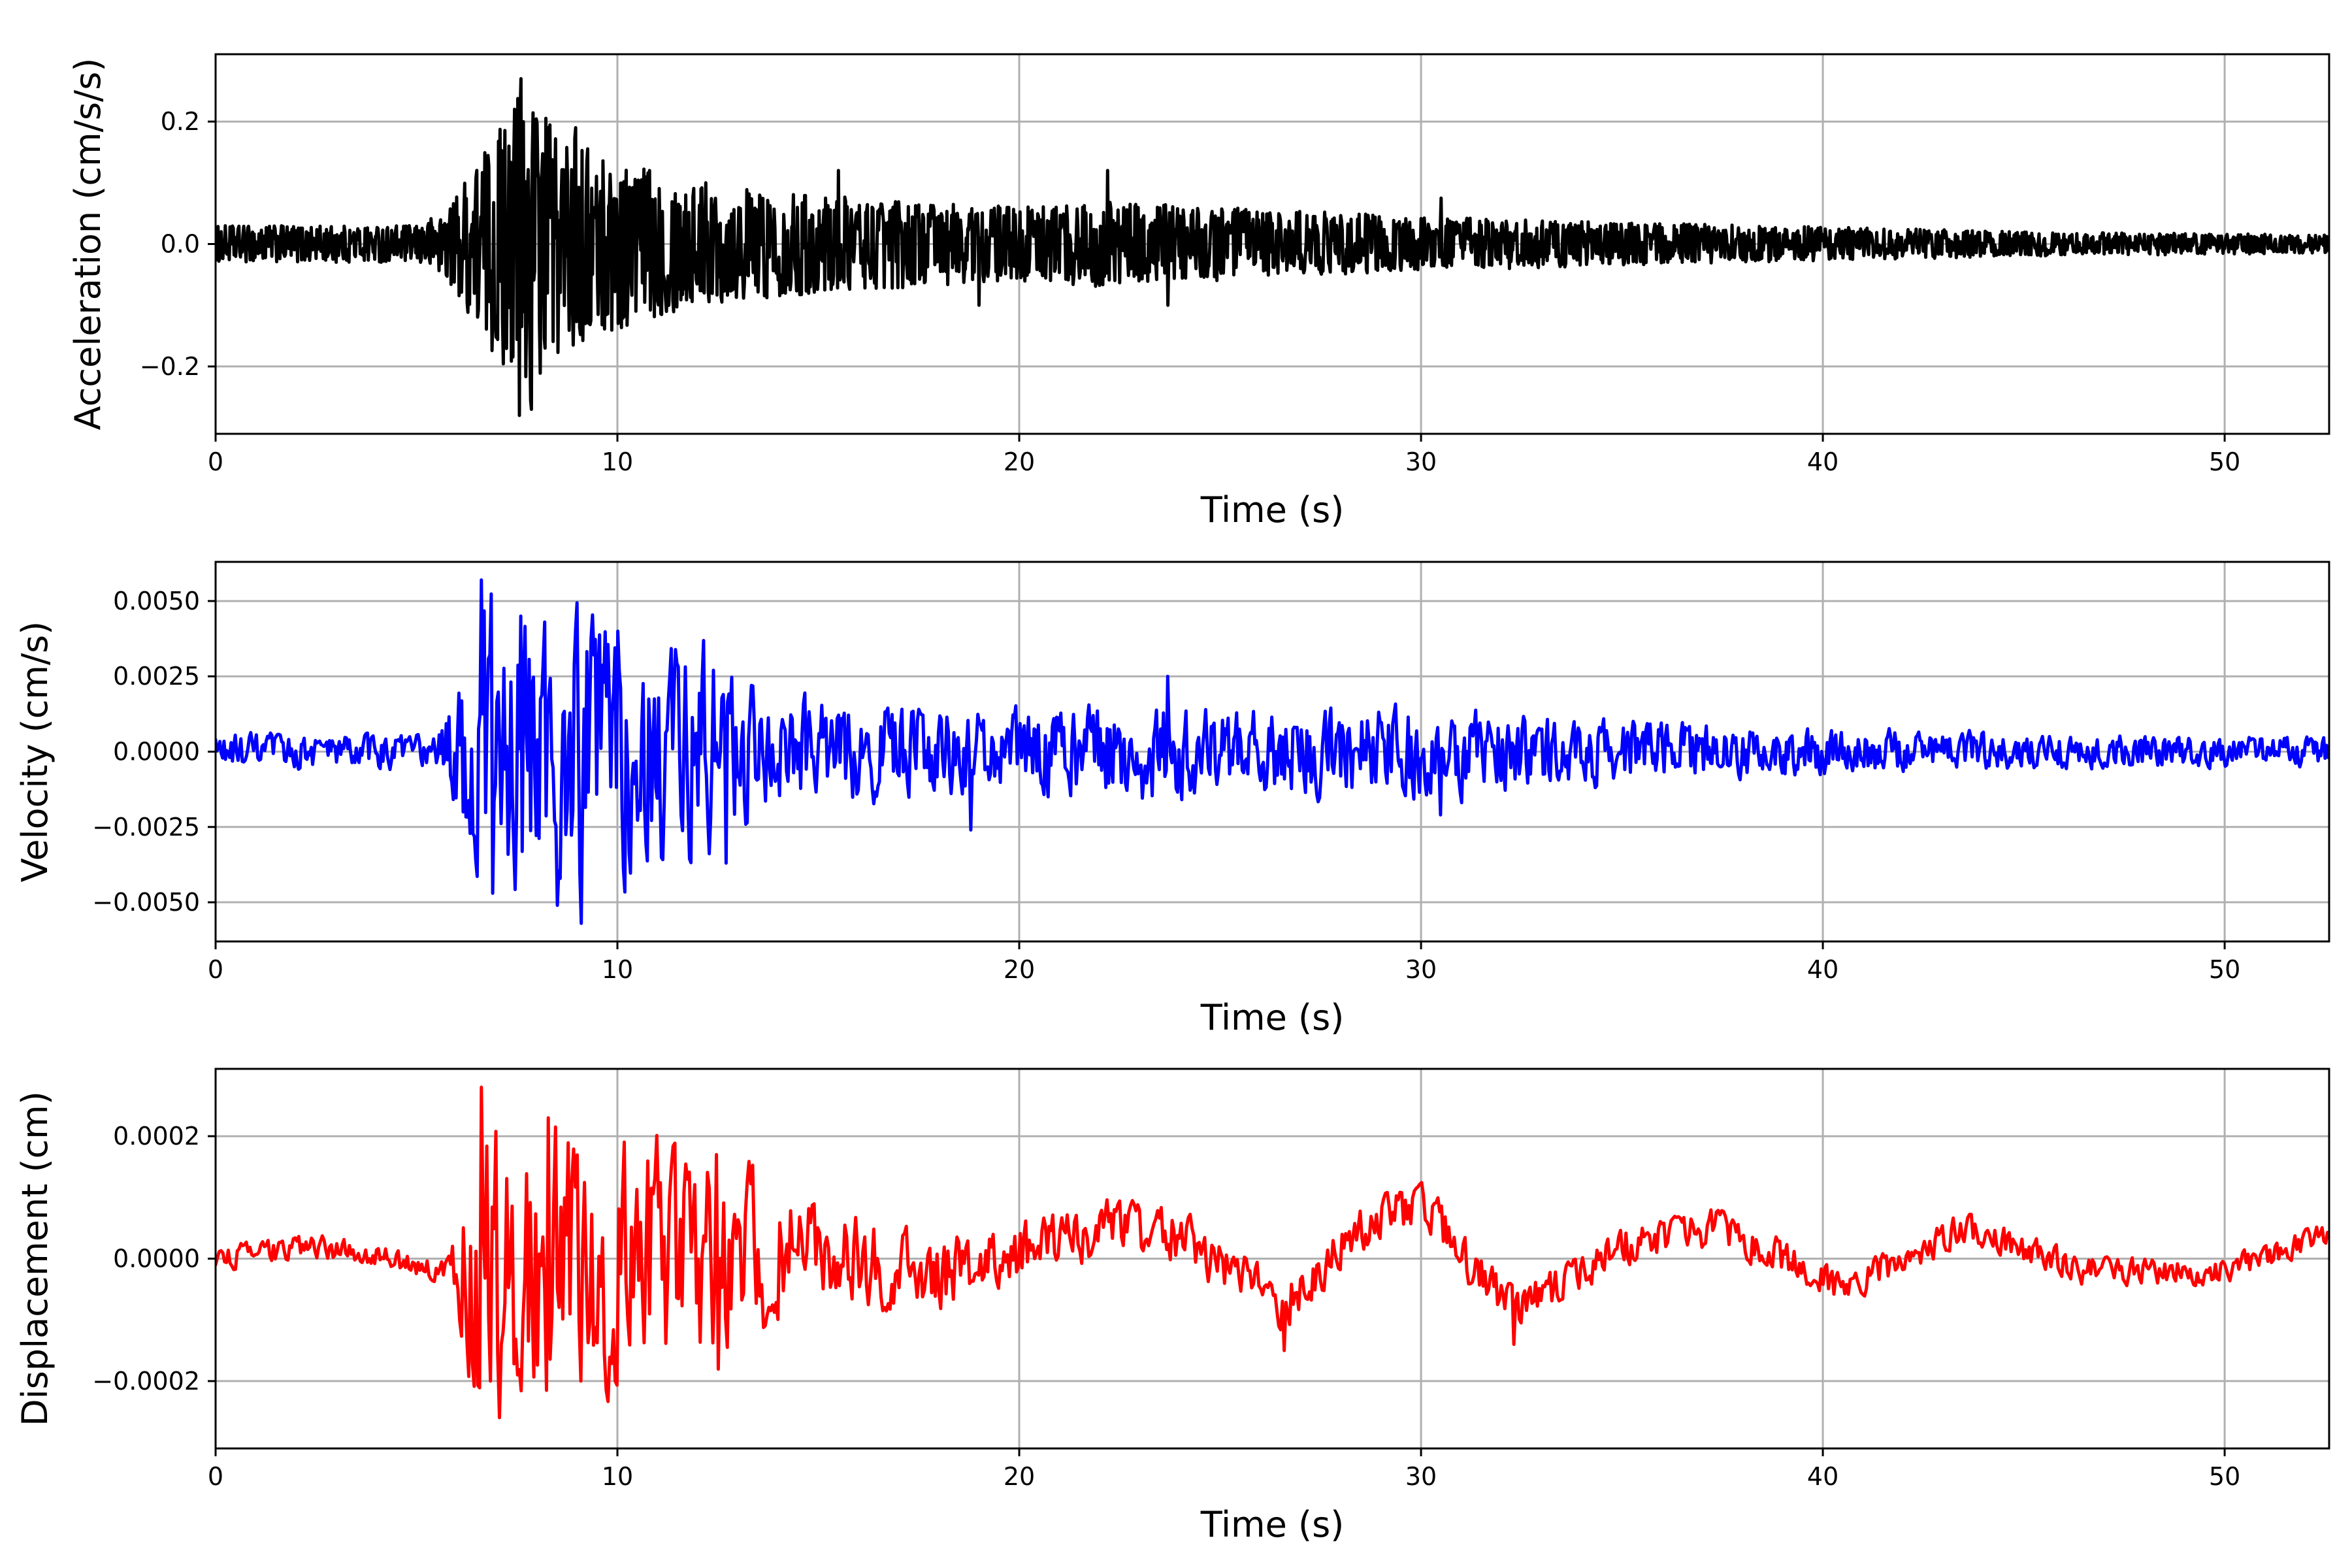  Describe the element at coordinates (1019, 969) in the screenshot. I see `velocity-x-tick-label: 20` at that location.